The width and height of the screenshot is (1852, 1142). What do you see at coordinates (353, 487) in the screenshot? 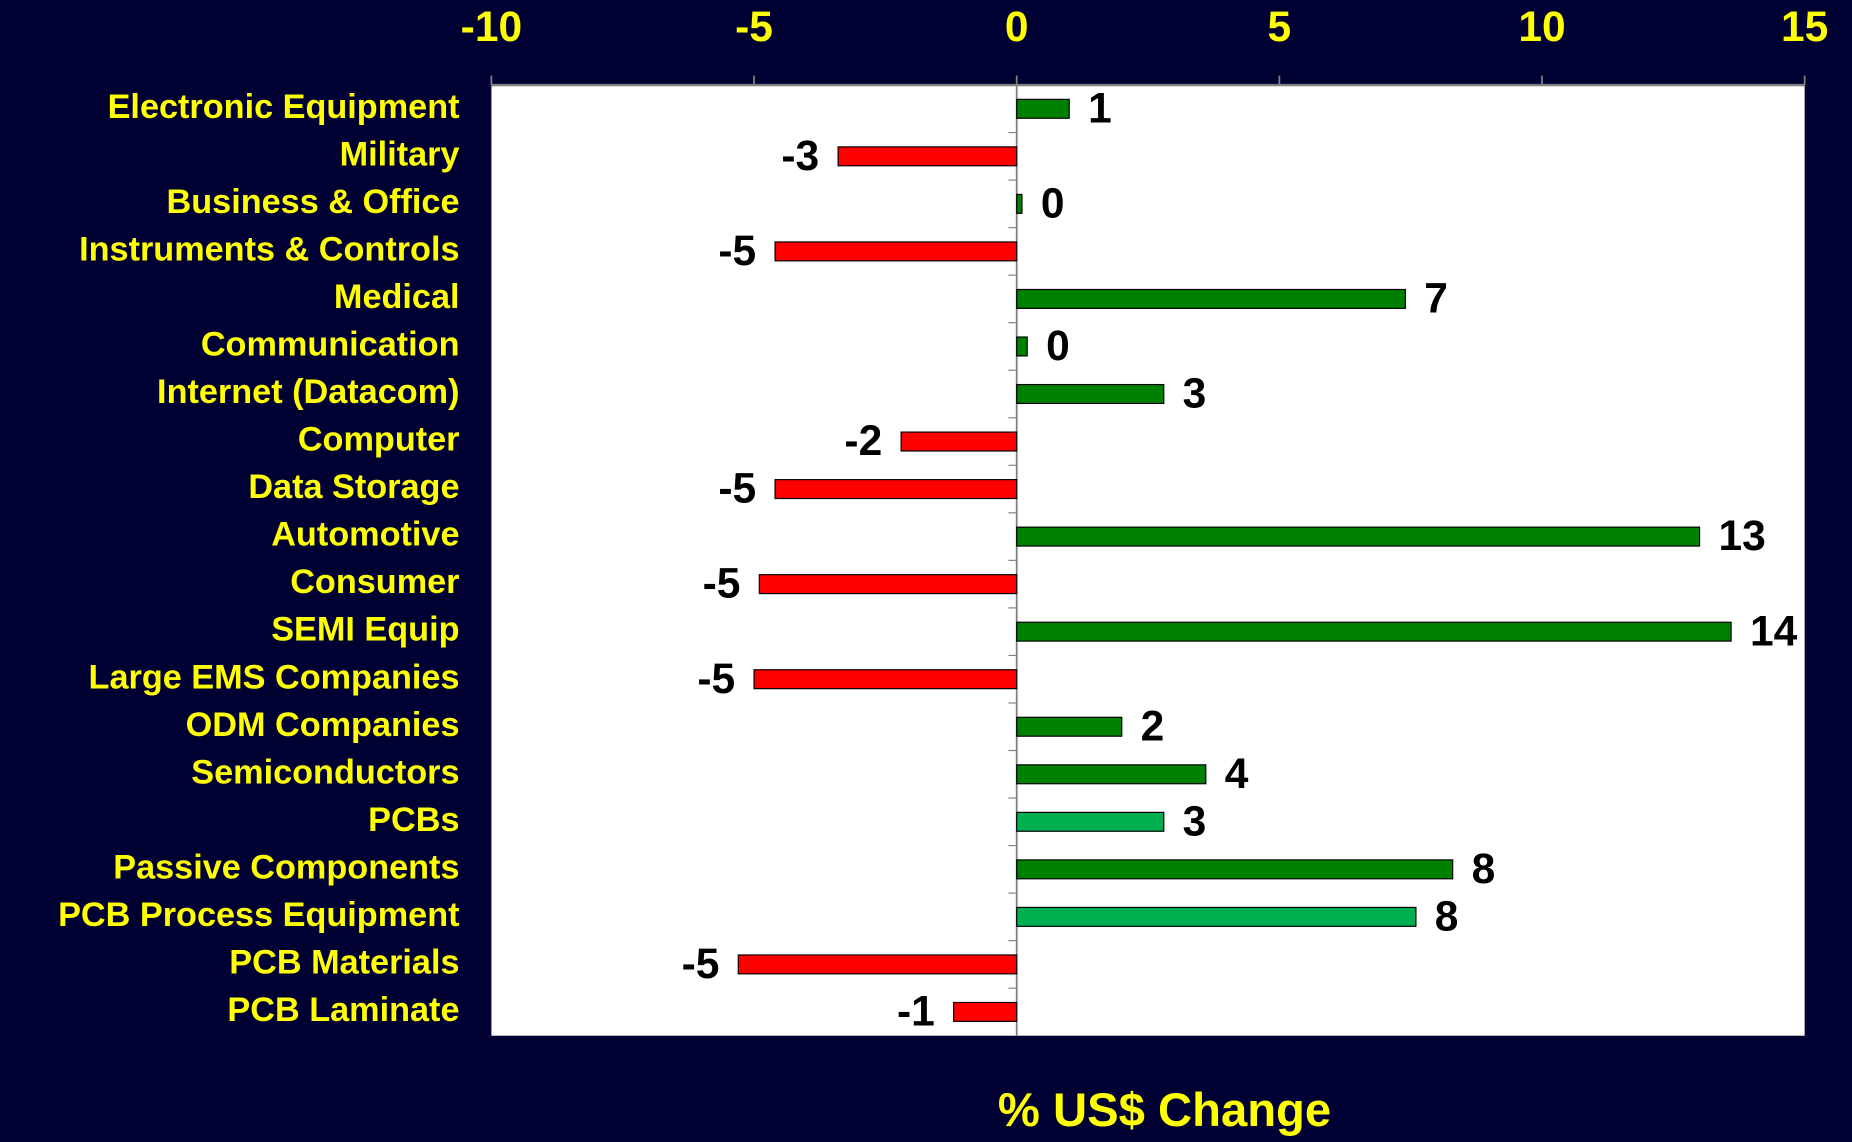
I see `y-tick-label: Data Storage` at bounding box center [353, 487].